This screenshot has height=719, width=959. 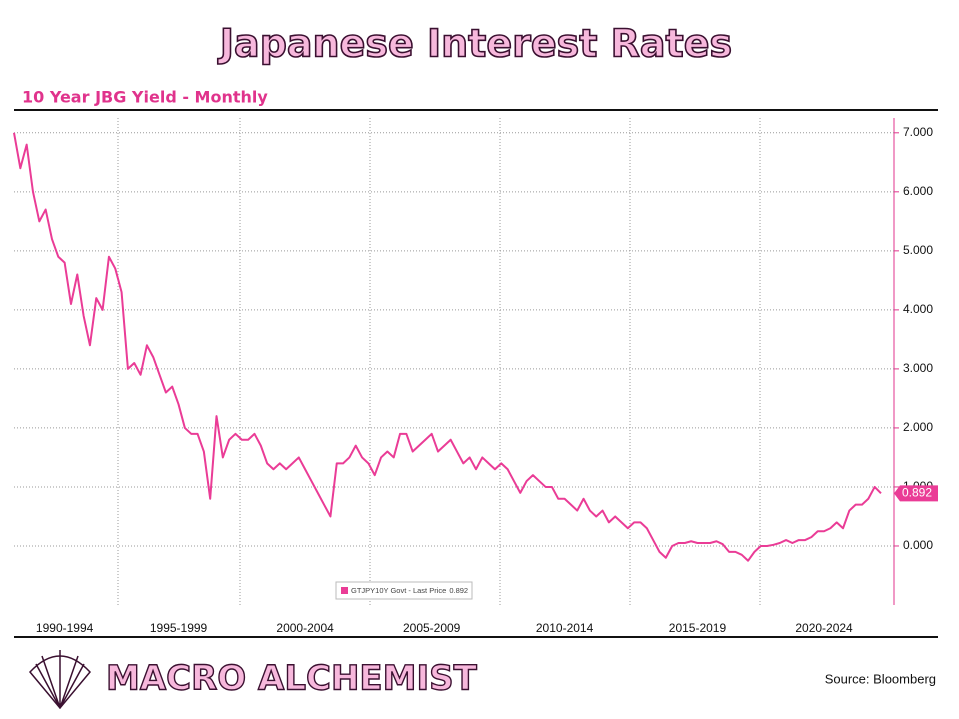 I want to click on last-price-label: 0.892, so click(x=917, y=492).